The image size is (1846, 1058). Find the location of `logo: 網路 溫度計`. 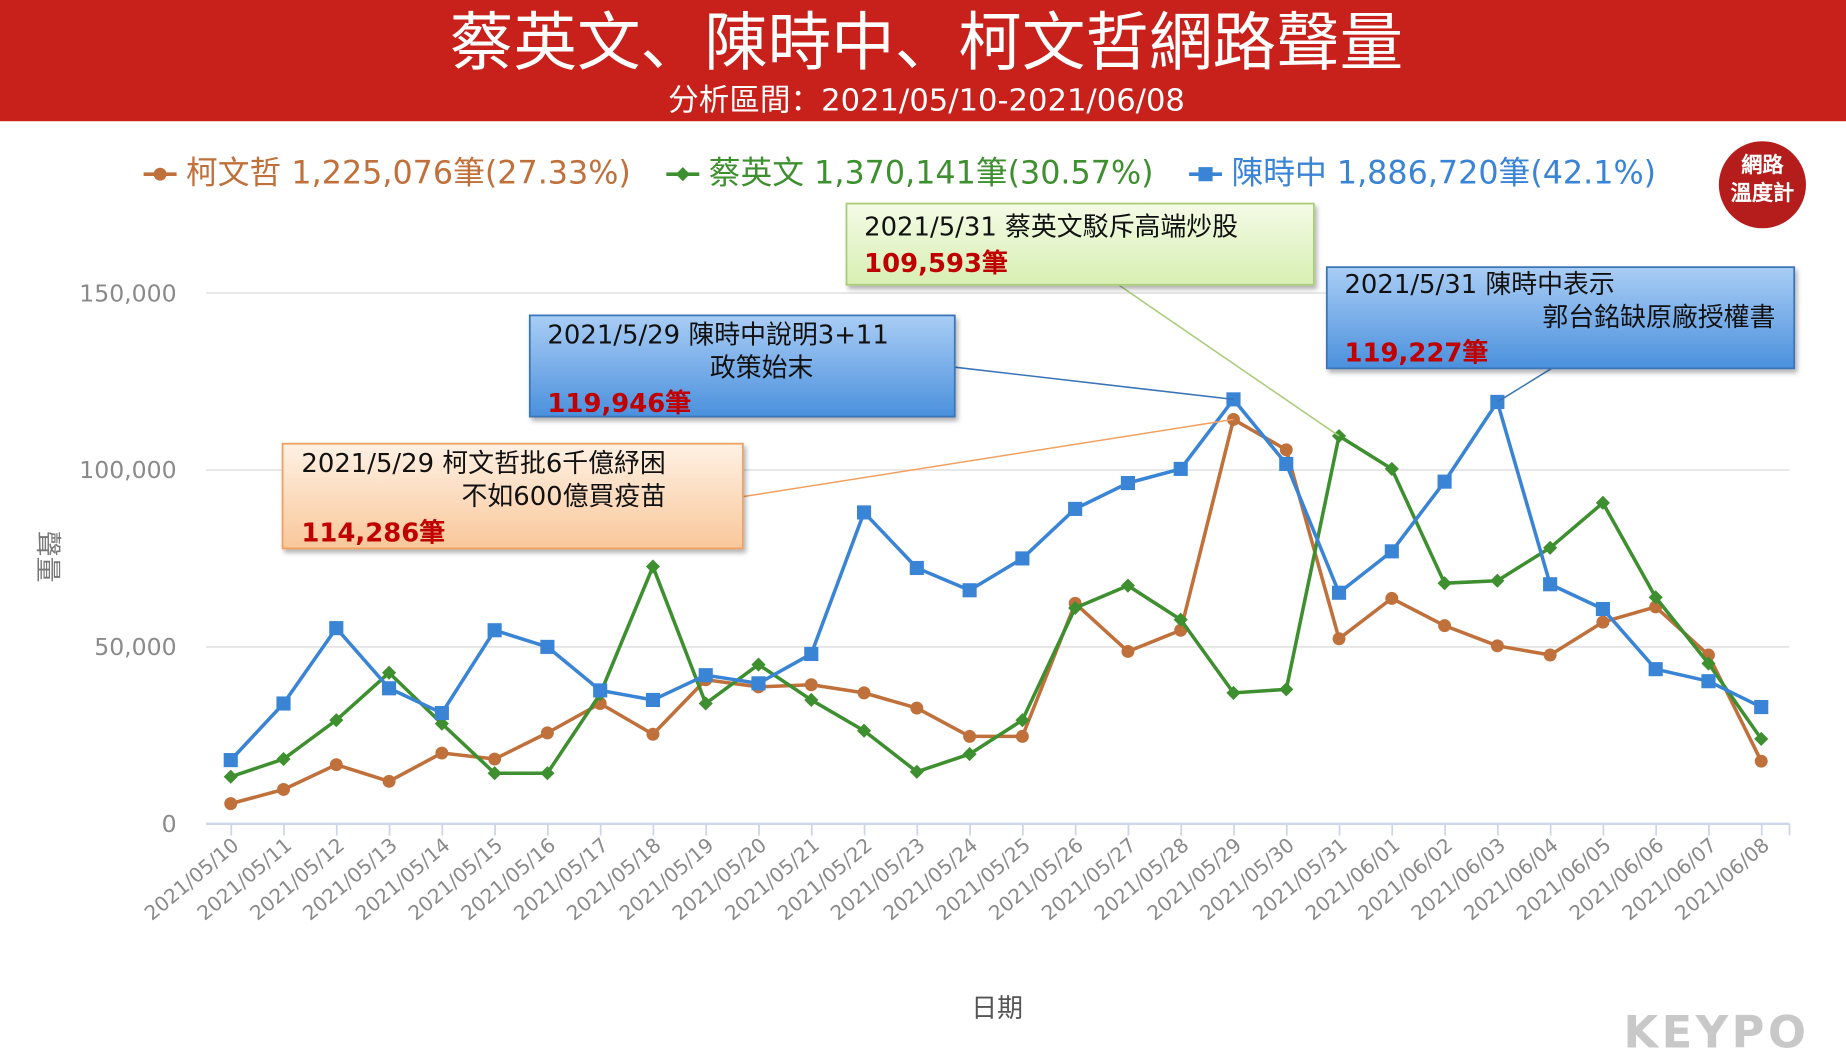

logo: 網路 溫度計 is located at coordinates (1762, 185).